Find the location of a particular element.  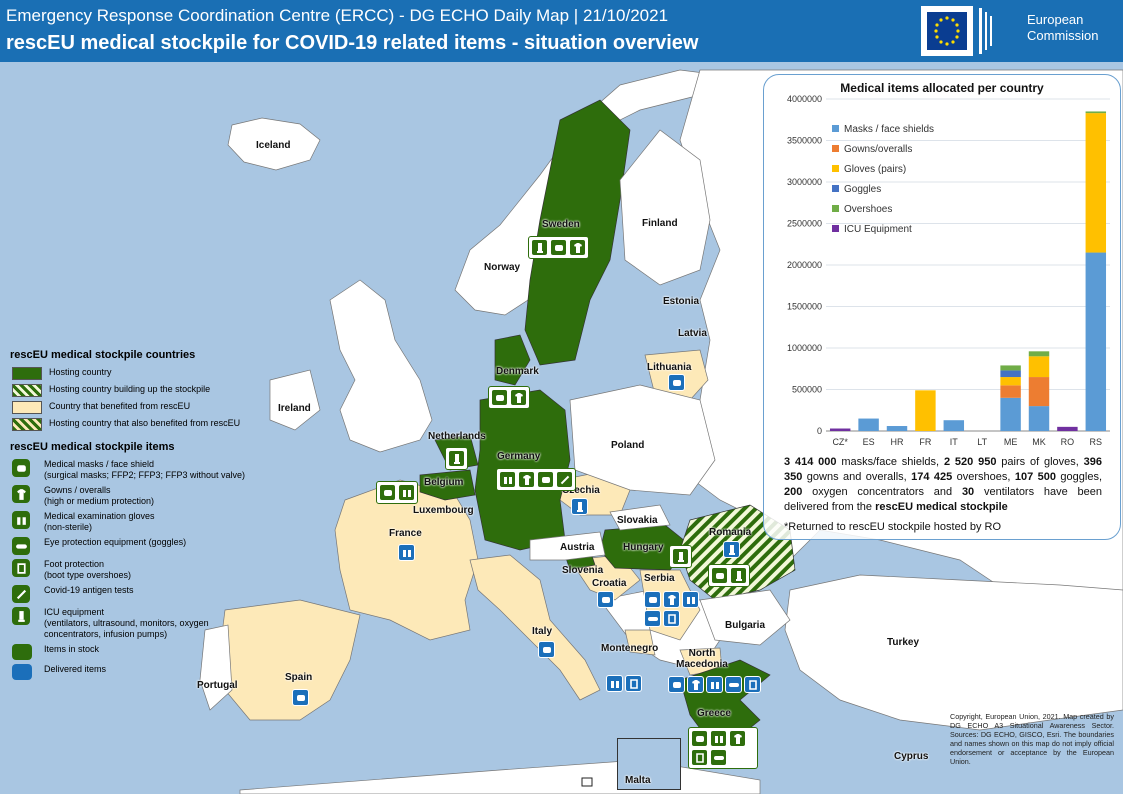

north-macedonia-items is located at coordinates (714, 684).